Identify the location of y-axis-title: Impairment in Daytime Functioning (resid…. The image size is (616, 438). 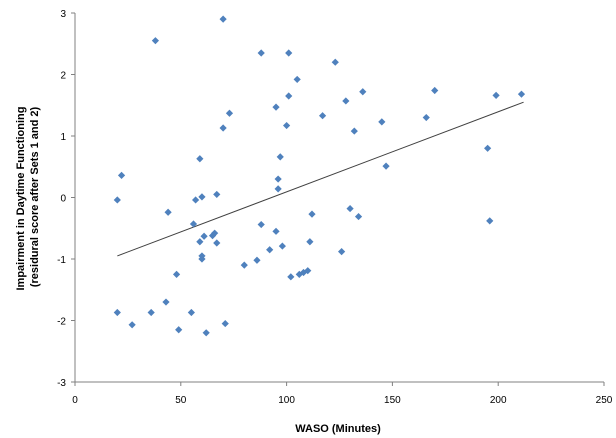
(28, 196).